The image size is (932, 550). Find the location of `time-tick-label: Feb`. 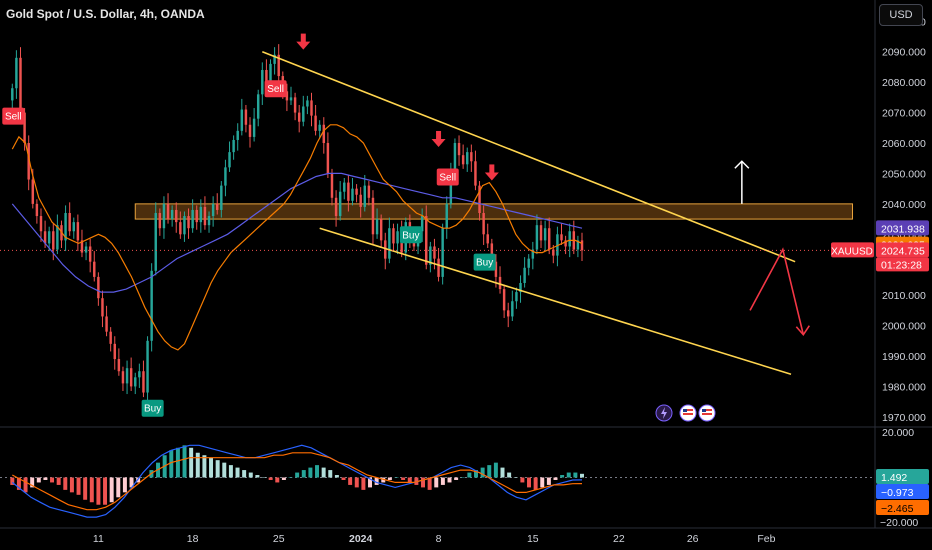

time-tick-label: Feb is located at coordinates (766, 539).